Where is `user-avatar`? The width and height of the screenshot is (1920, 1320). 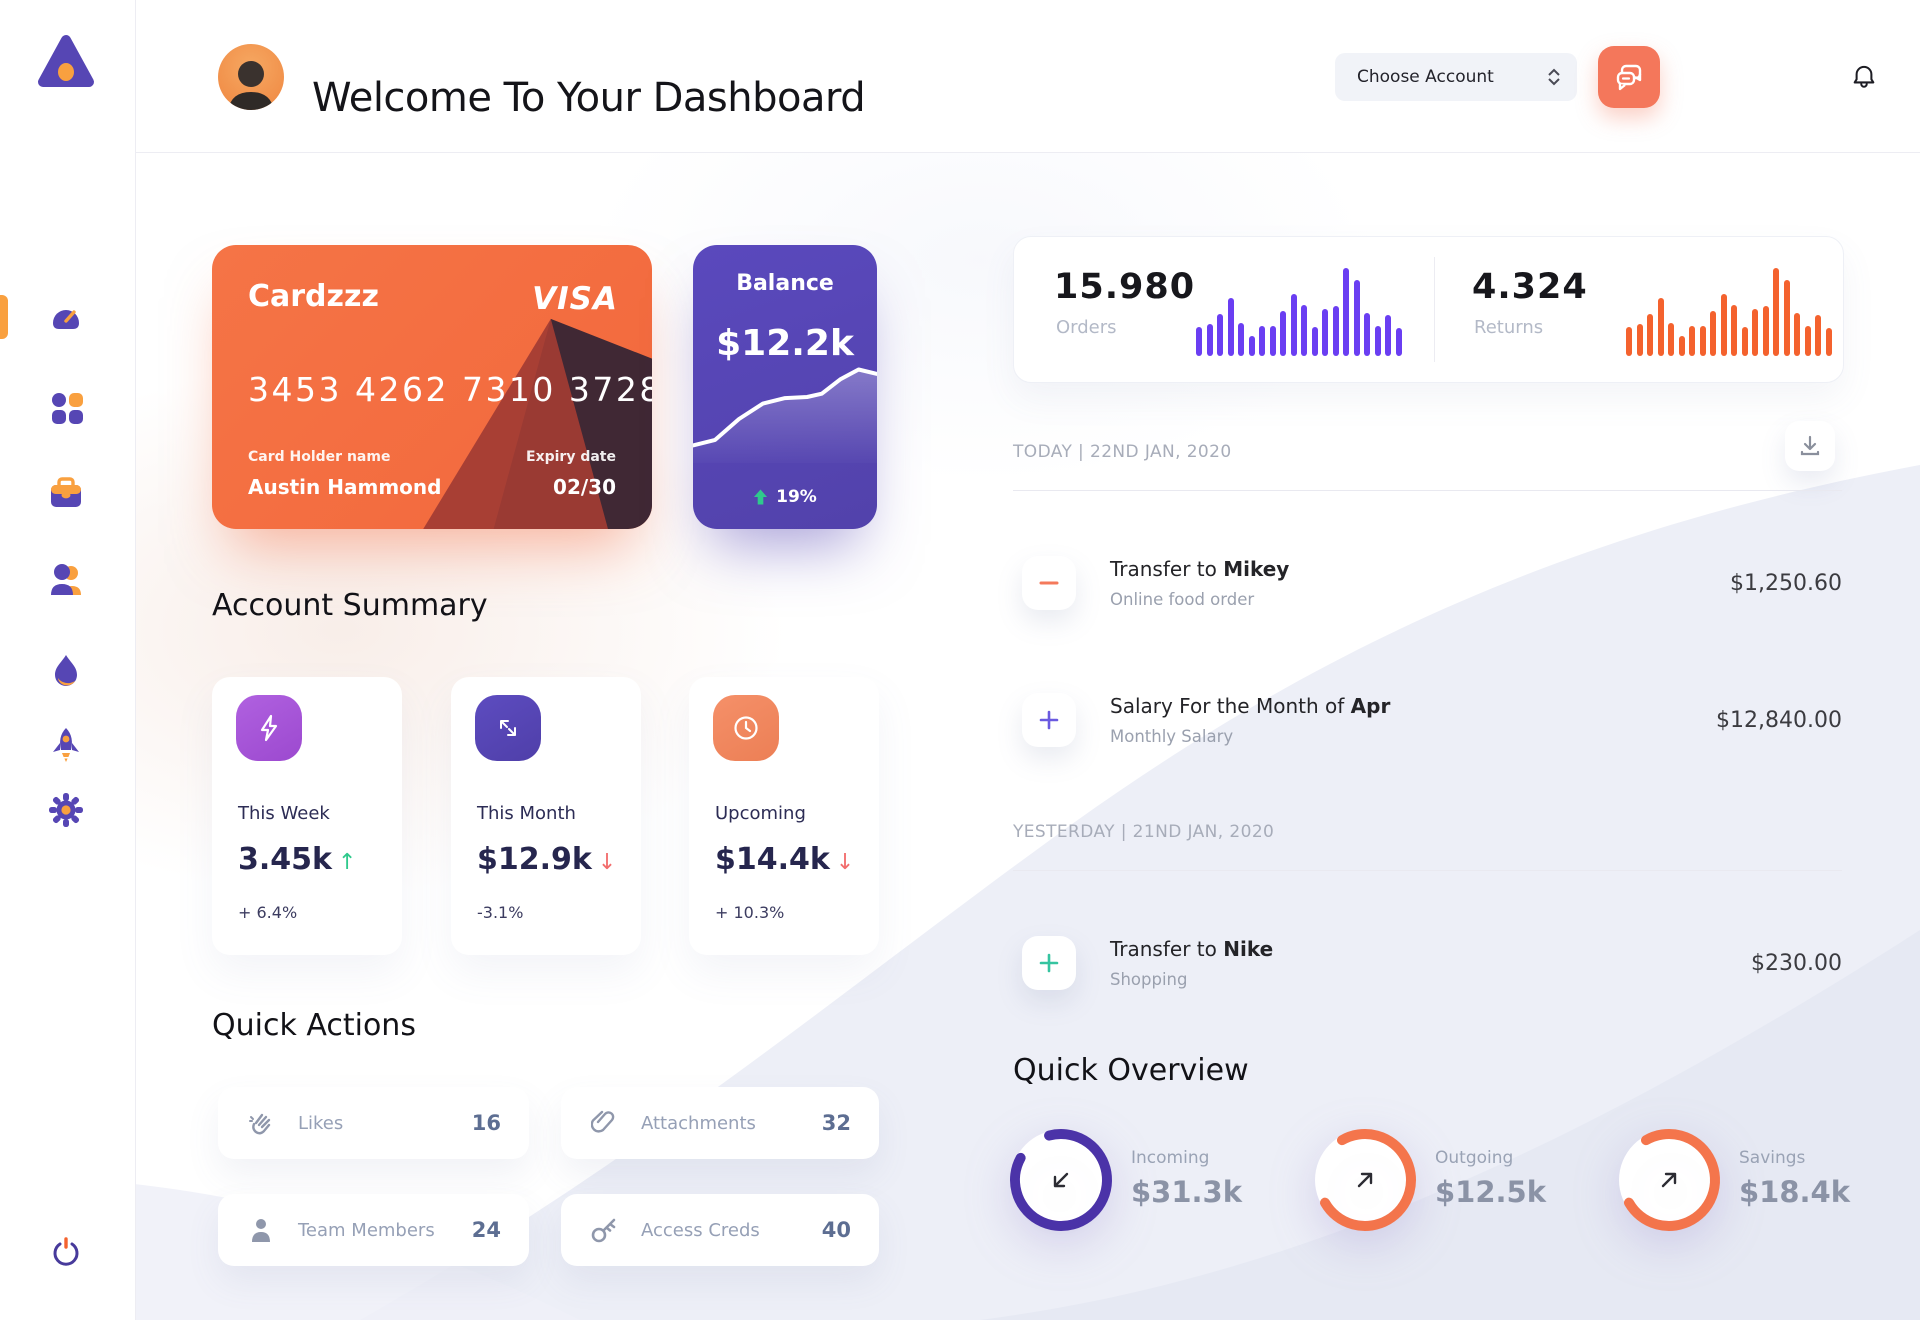 user-avatar is located at coordinates (251, 77).